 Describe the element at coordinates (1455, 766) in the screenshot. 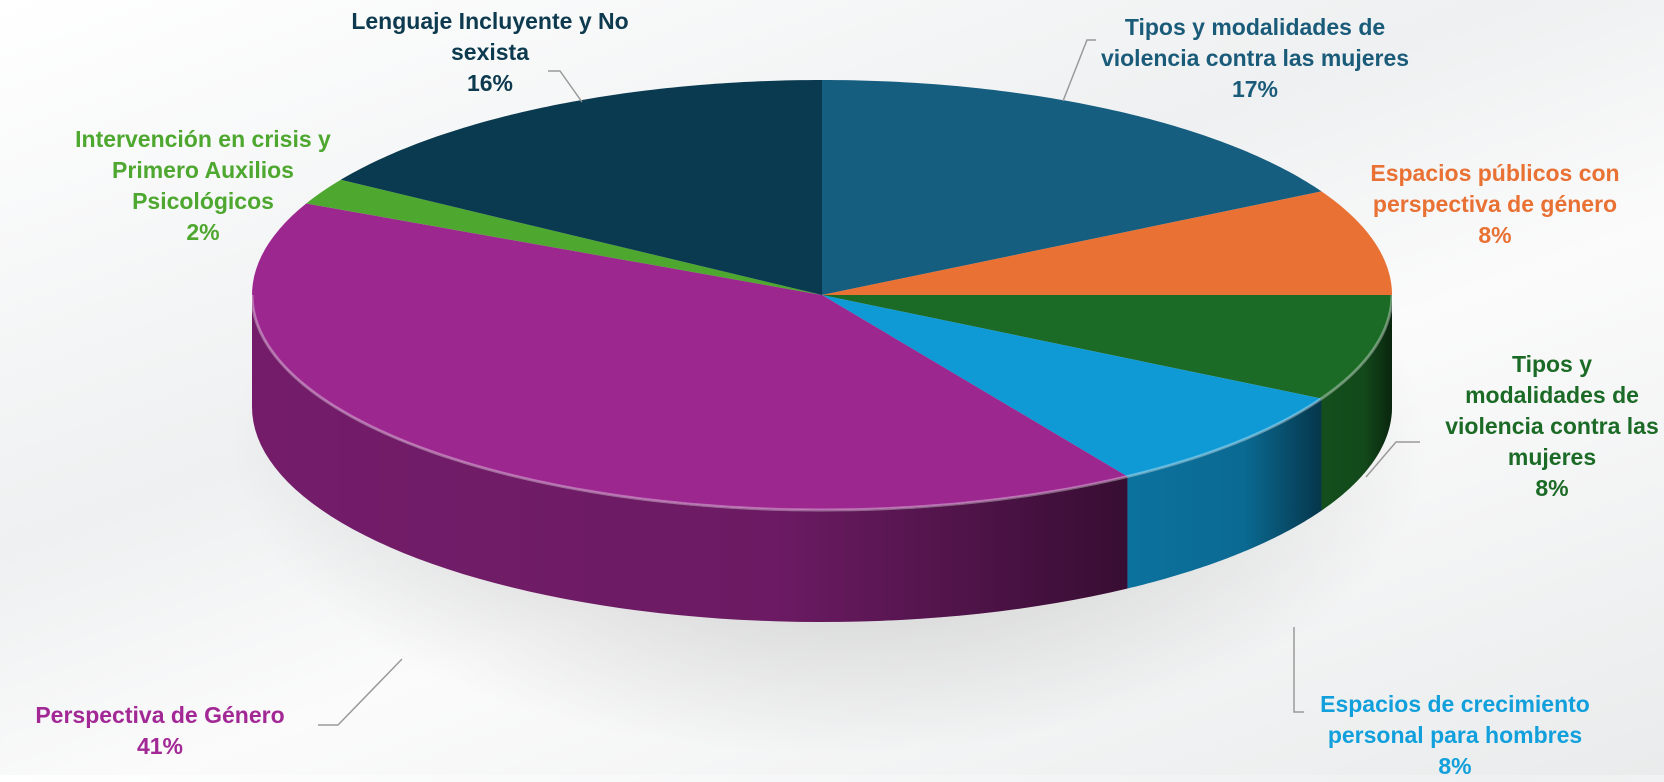

I see `slice-3-percent: 8%` at that location.